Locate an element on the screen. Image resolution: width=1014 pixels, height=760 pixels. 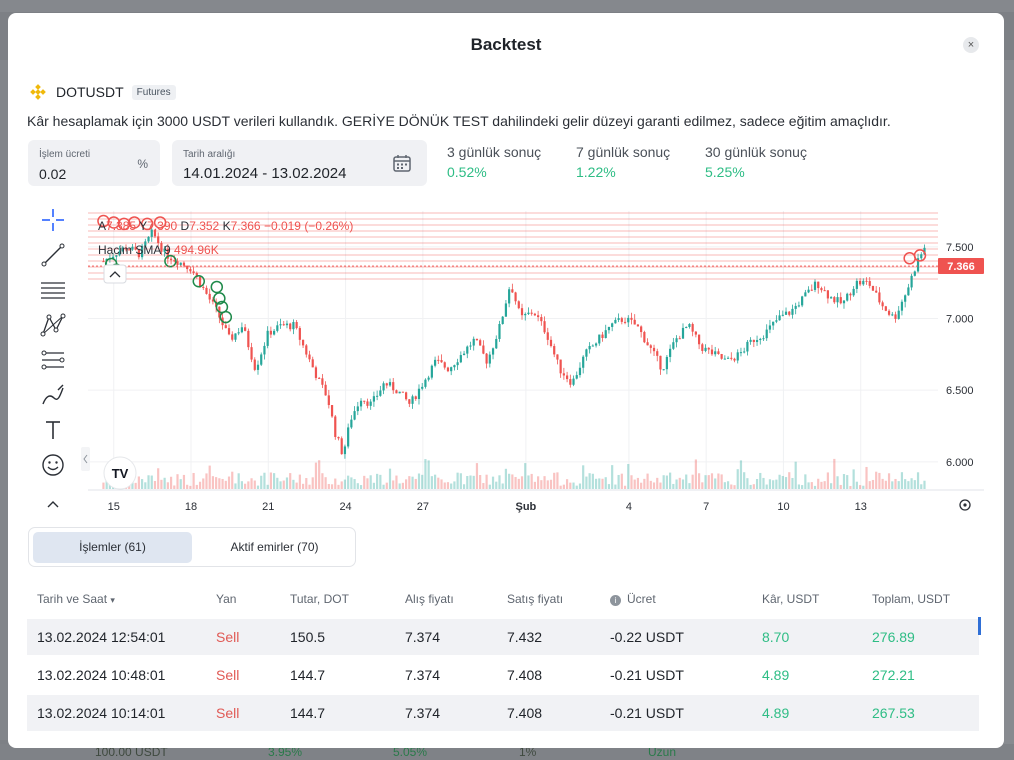
toolbar-more-icon is located at coordinates (53, 503).